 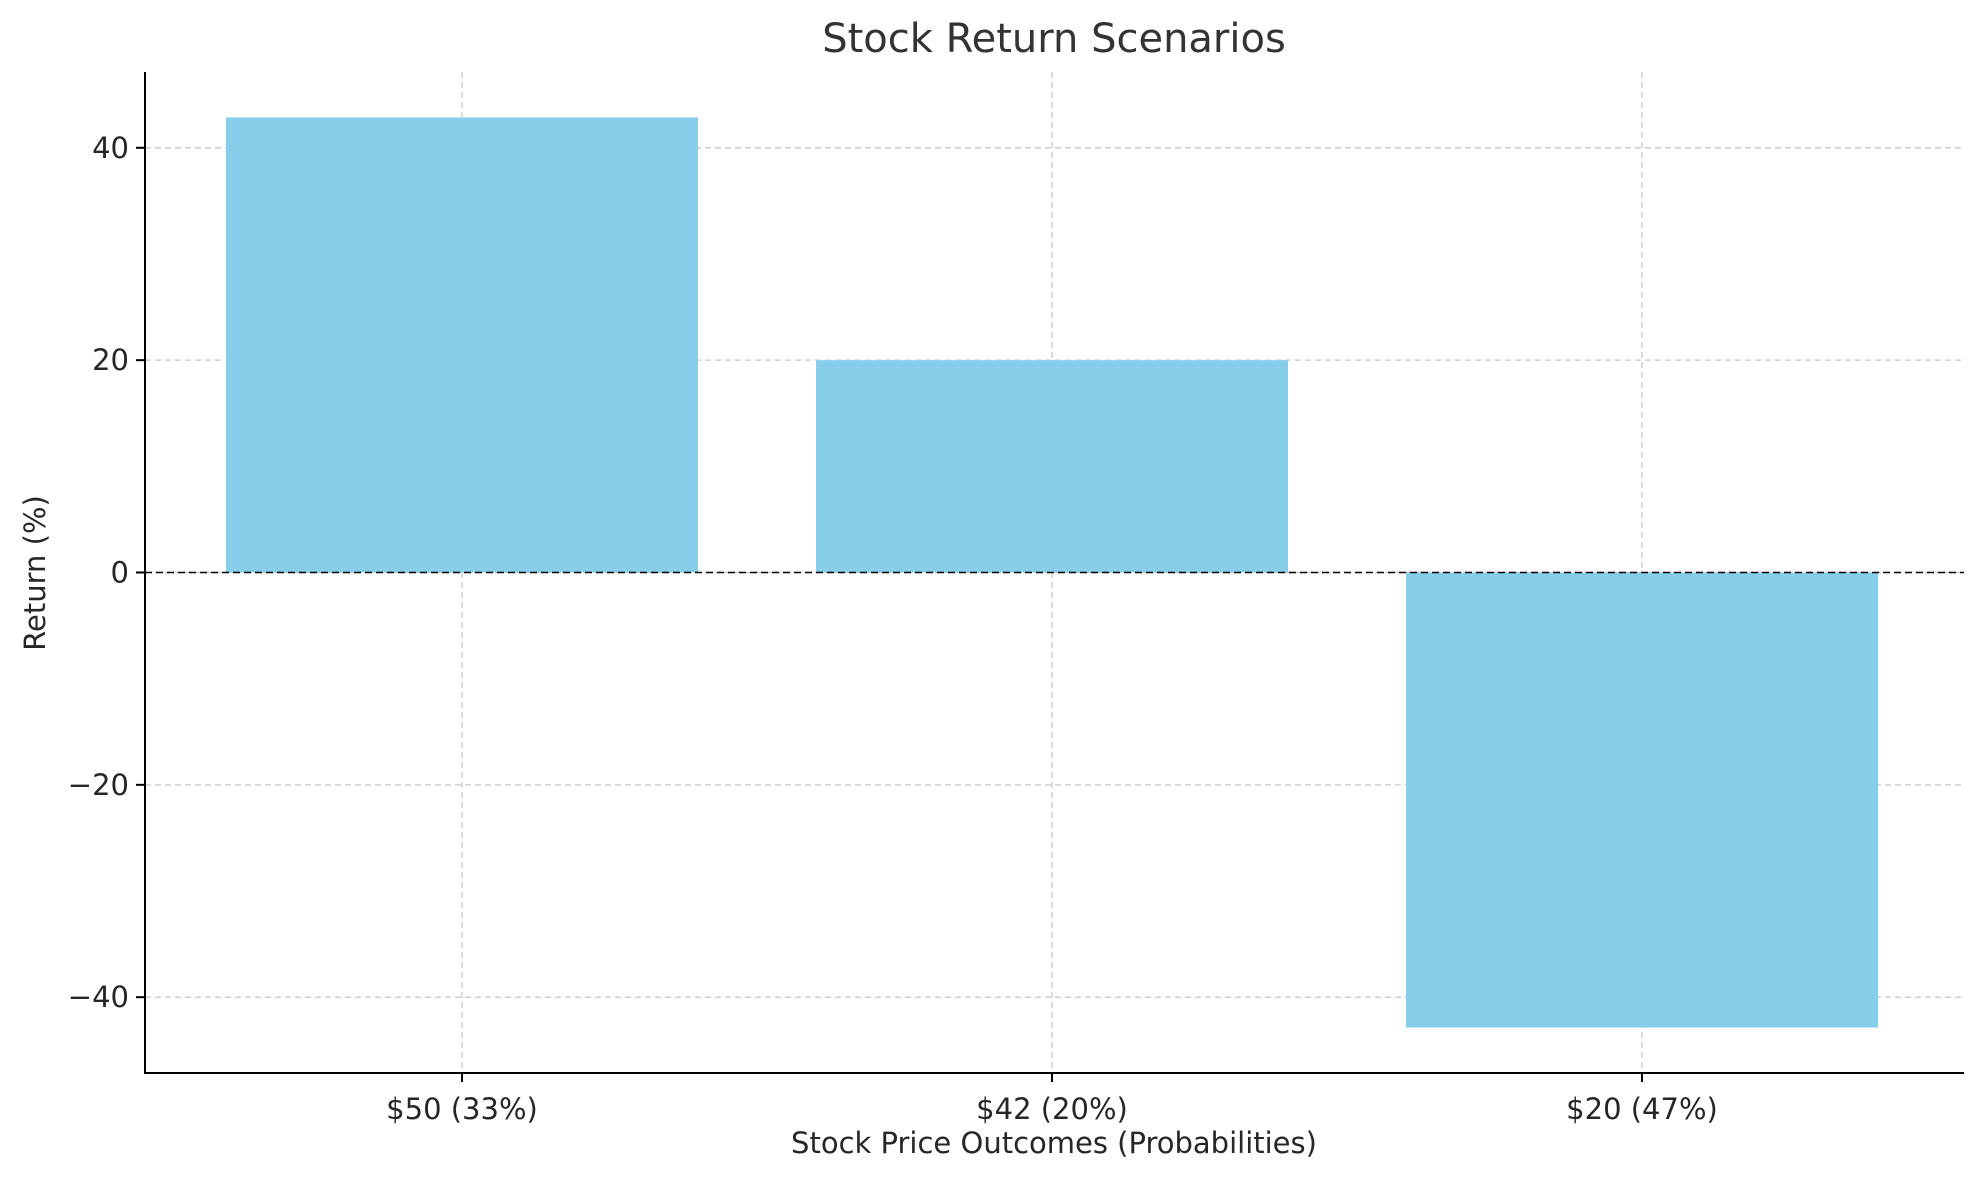 What do you see at coordinates (110, 148) in the screenshot?
I see `y-tick-label: 40` at bounding box center [110, 148].